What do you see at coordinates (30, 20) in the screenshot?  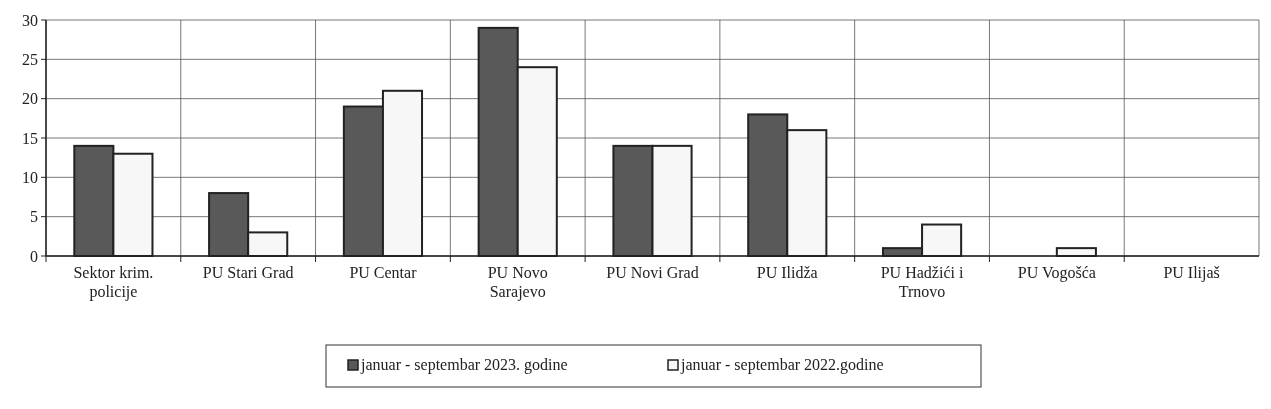 I see `y-tick-label: 30` at bounding box center [30, 20].